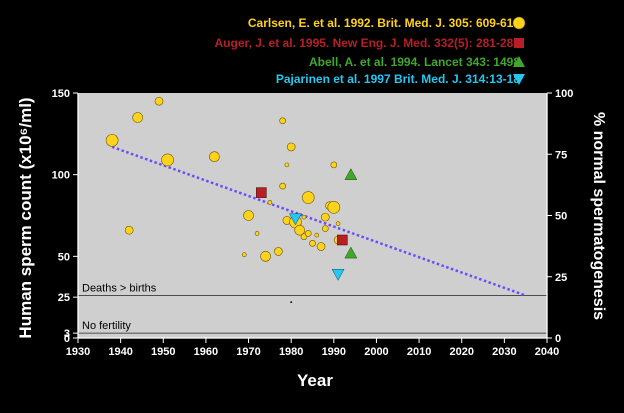 The width and height of the screenshot is (624, 413). Describe the element at coordinates (564, 94) in the screenshot. I see `y-right-tick-label: 100` at that location.